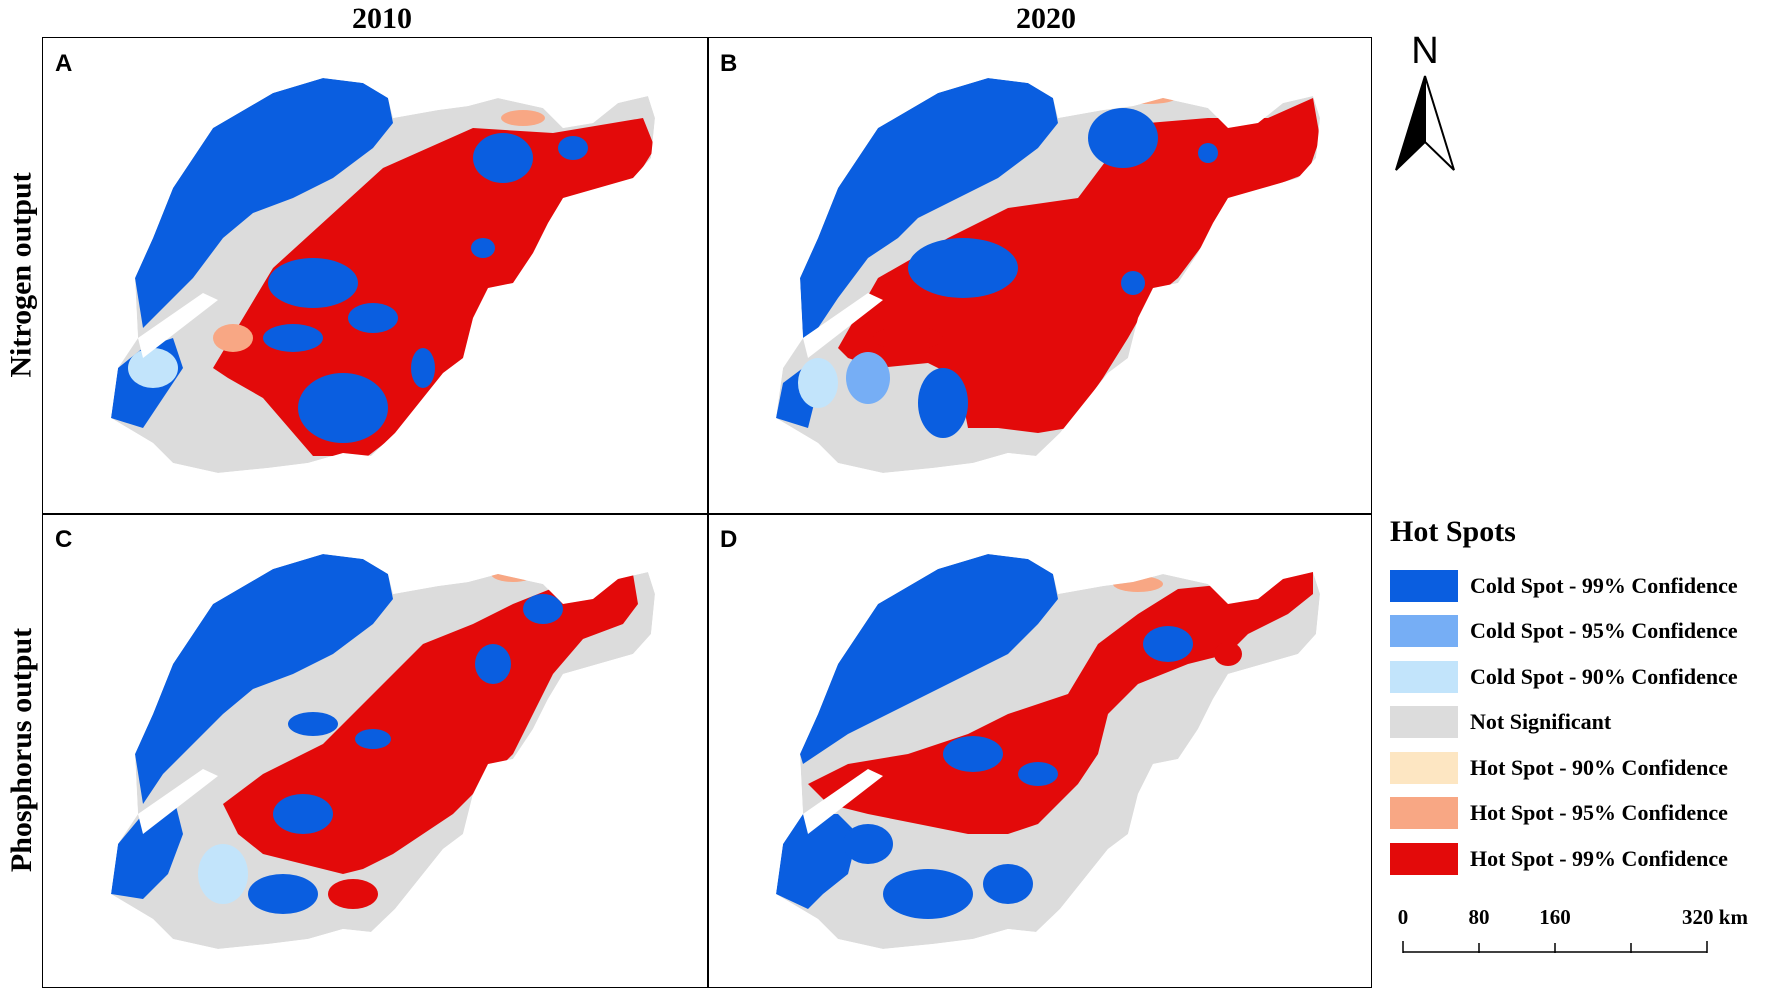 The image size is (1784, 995). I want to click on scale-label-160: 160, so click(1555, 917).